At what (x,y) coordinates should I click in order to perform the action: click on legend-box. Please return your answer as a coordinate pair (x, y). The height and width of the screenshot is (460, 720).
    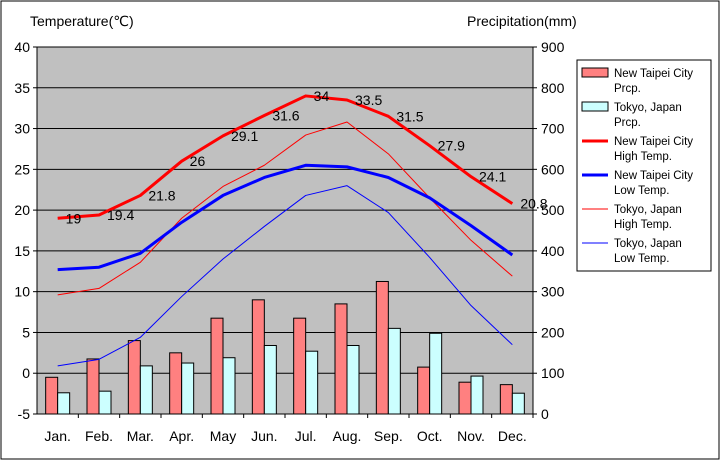
    Looking at the image, I should click on (644, 165).